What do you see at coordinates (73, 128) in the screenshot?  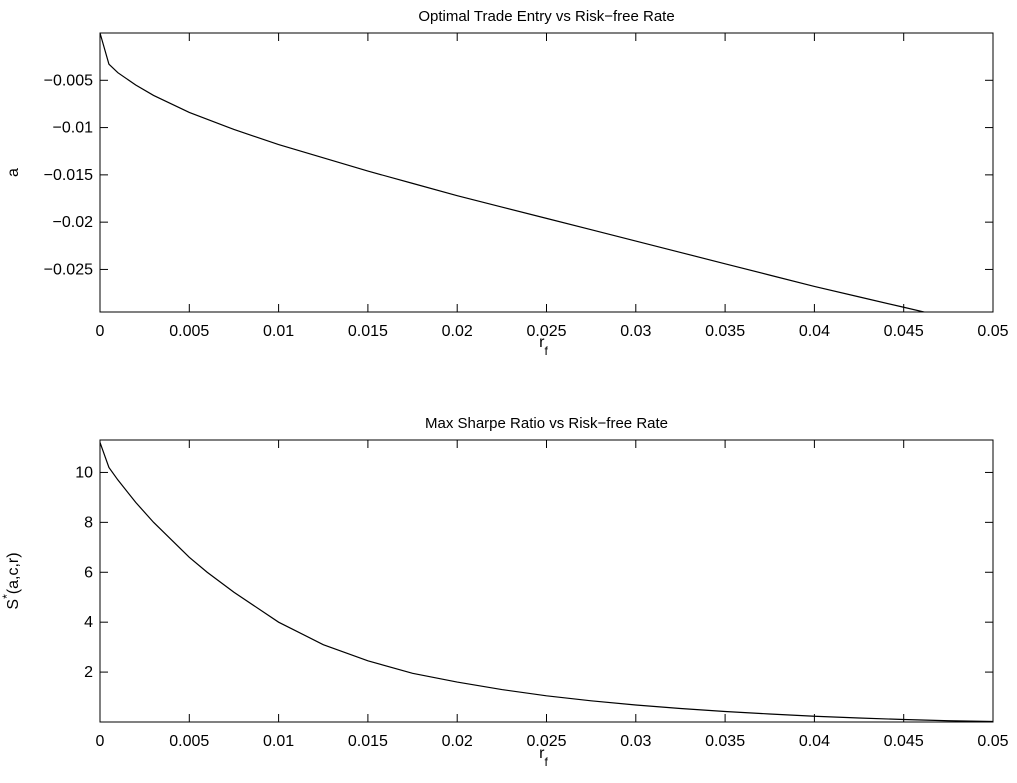 I see `y-tick-label: −0.01` at bounding box center [73, 128].